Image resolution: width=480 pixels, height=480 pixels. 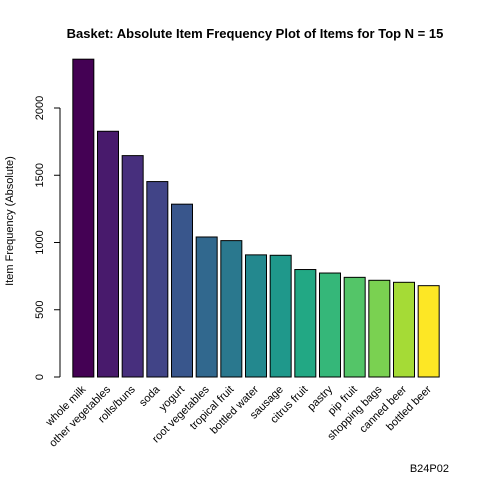 What do you see at coordinates (40, 310) in the screenshot?
I see `y-tick-label: 500` at bounding box center [40, 310].